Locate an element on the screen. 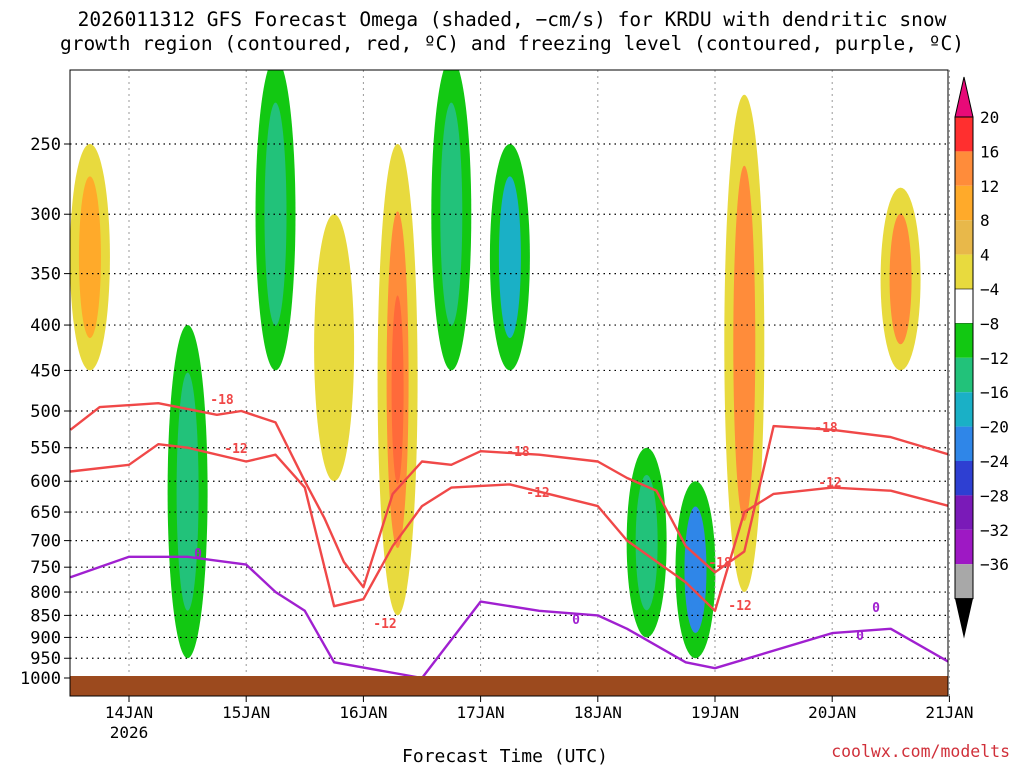 The width and height of the screenshot is (1024, 768). y-tick-label: 350 is located at coordinates (45, 275).